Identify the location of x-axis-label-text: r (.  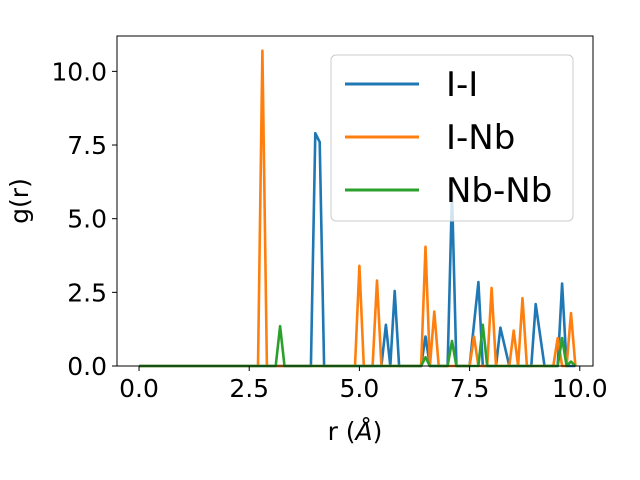
(342, 431).